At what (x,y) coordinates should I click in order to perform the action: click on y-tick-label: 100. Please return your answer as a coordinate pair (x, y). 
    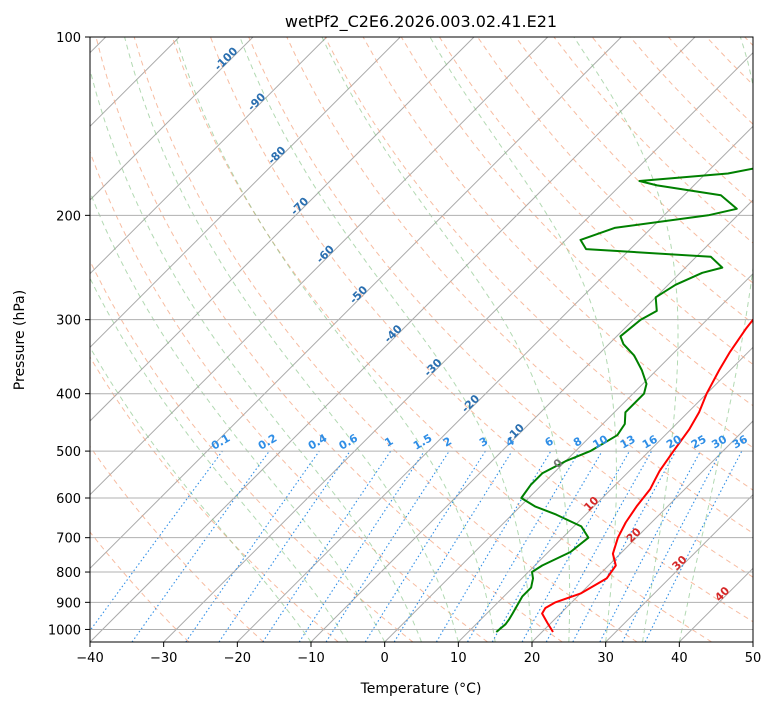
    Looking at the image, I should click on (68, 38).